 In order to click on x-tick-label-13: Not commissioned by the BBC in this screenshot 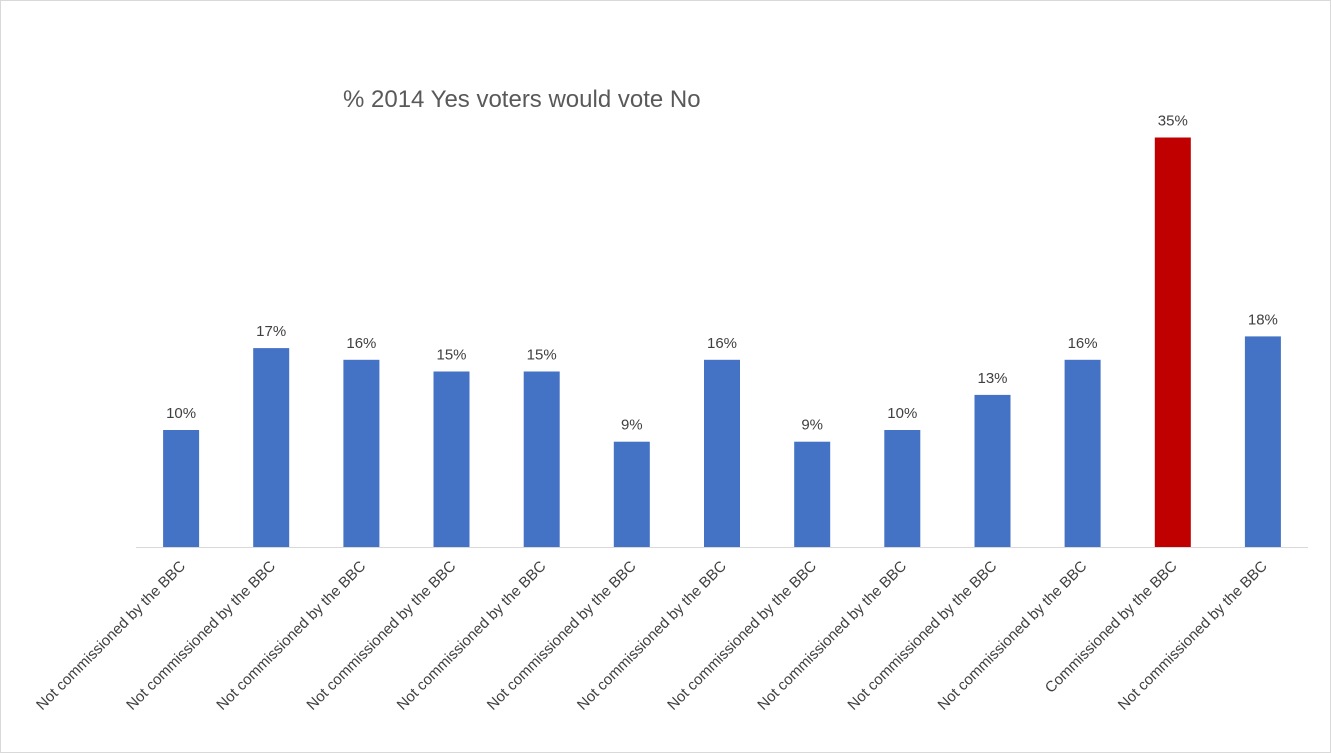, I will do `click(1193, 636)`.